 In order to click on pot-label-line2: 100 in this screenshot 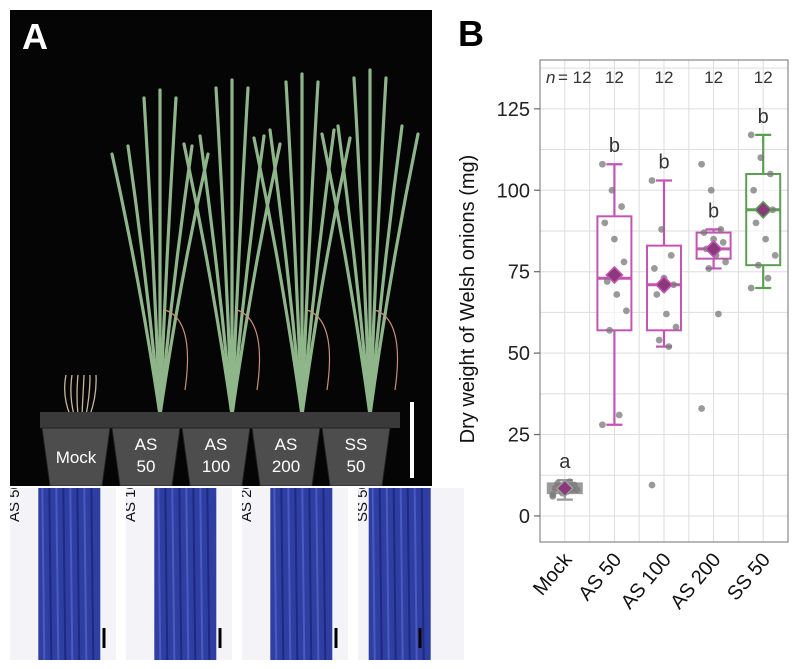, I will do `click(216, 466)`.